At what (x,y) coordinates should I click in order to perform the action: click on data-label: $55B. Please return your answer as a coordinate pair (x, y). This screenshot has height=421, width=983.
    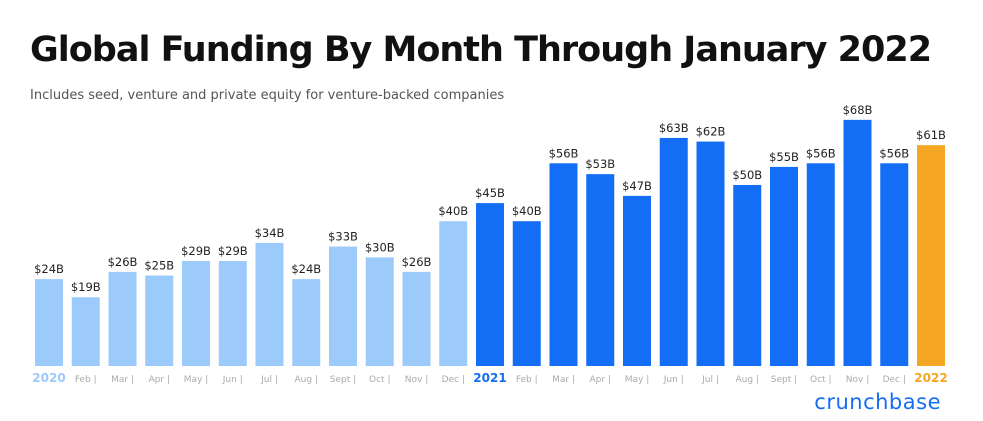
    Looking at the image, I should click on (784, 157).